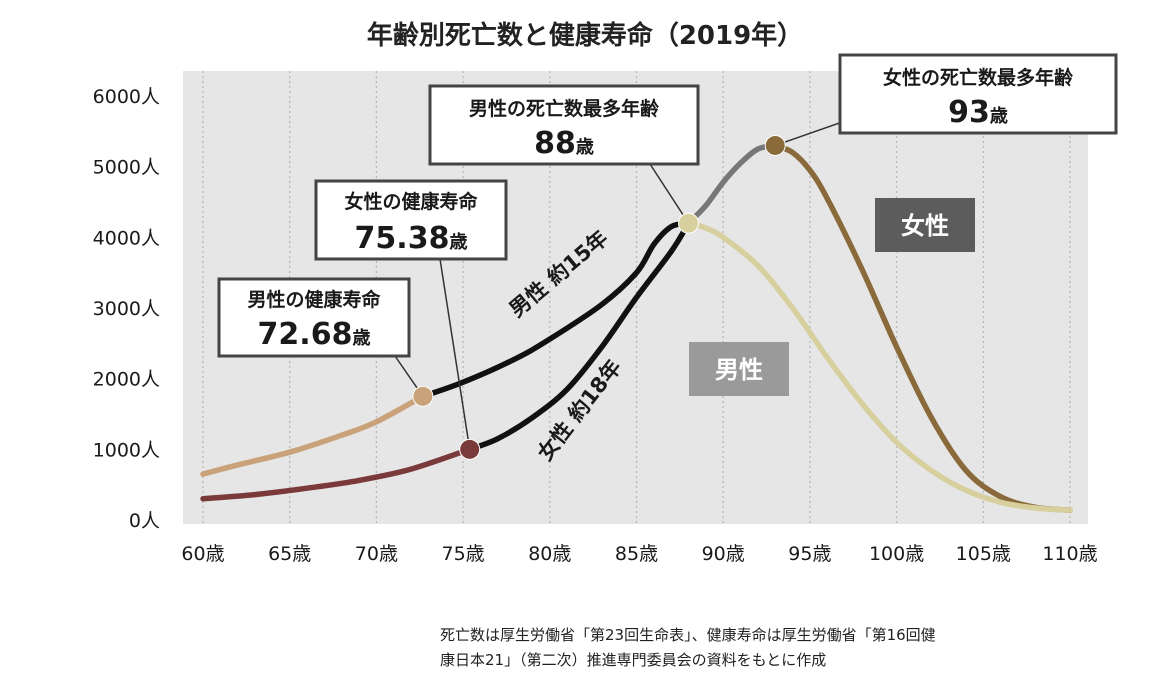 The image size is (1170, 679). I want to click on y-tick-label: 2000人, so click(126, 380).